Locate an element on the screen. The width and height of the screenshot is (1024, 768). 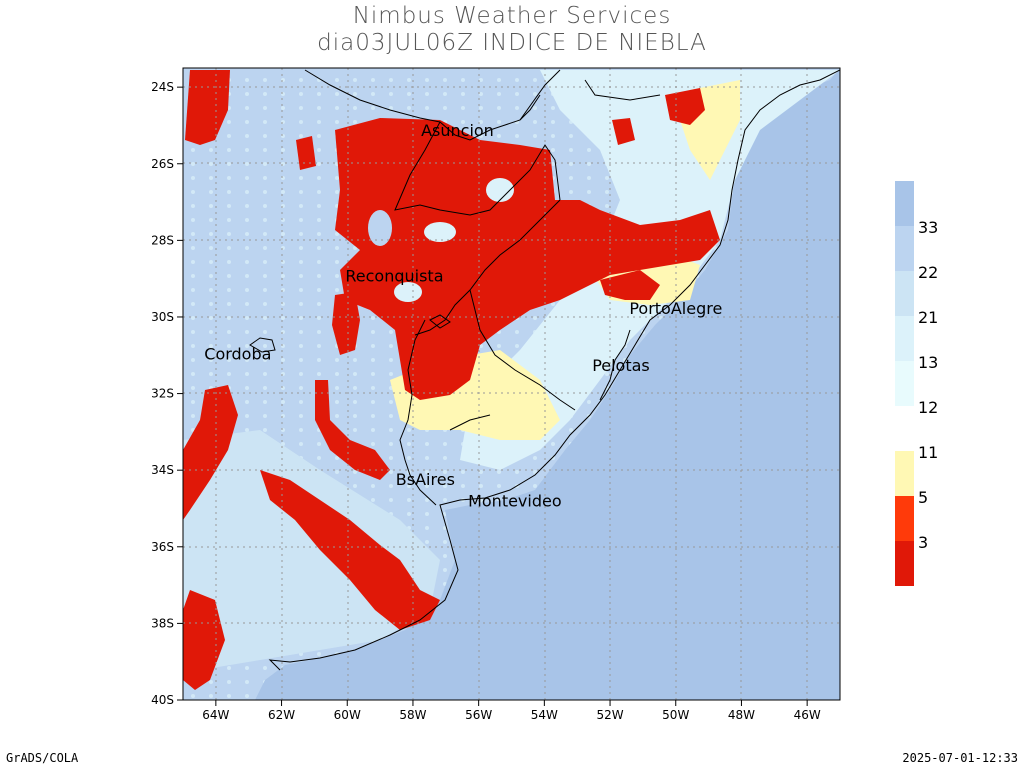
footer-timestamp: 2025-07-01-12:33 is located at coordinates (960, 758).